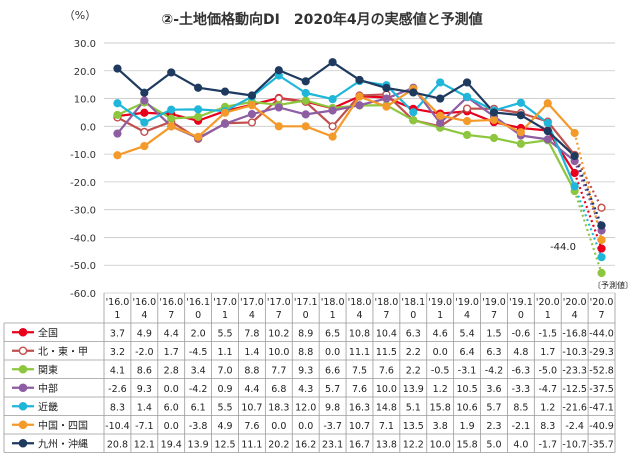 The width and height of the screenshot is (640, 461). I want to click on x-tick-label: '19.0, so click(440, 302).